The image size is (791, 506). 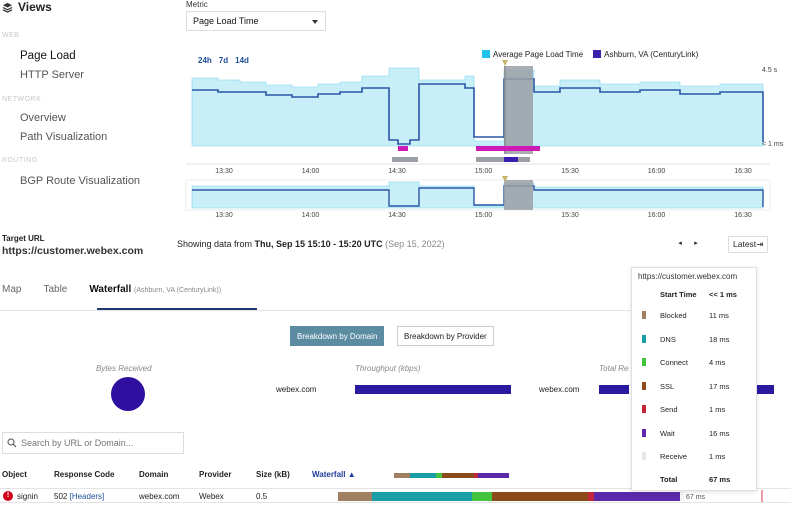 What do you see at coordinates (80, 181) in the screenshot?
I see `nav-bgp-route-visualization: BGP Route Visualization` at bounding box center [80, 181].